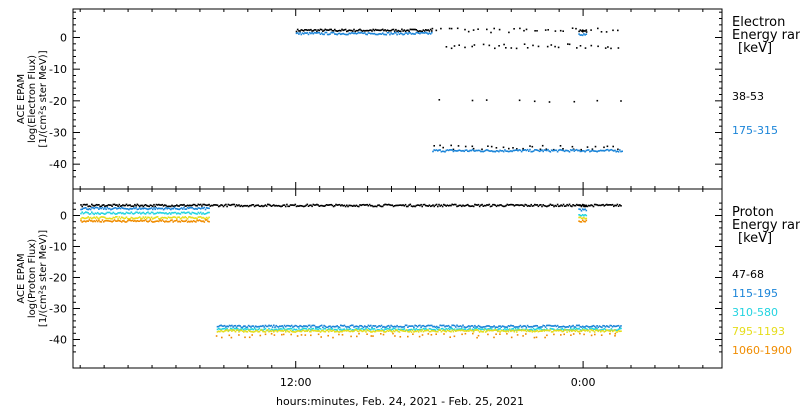 Image resolution: width=800 pixels, height=410 pixels. I want to click on legend-title-line: Energy ran, so click(766, 225).